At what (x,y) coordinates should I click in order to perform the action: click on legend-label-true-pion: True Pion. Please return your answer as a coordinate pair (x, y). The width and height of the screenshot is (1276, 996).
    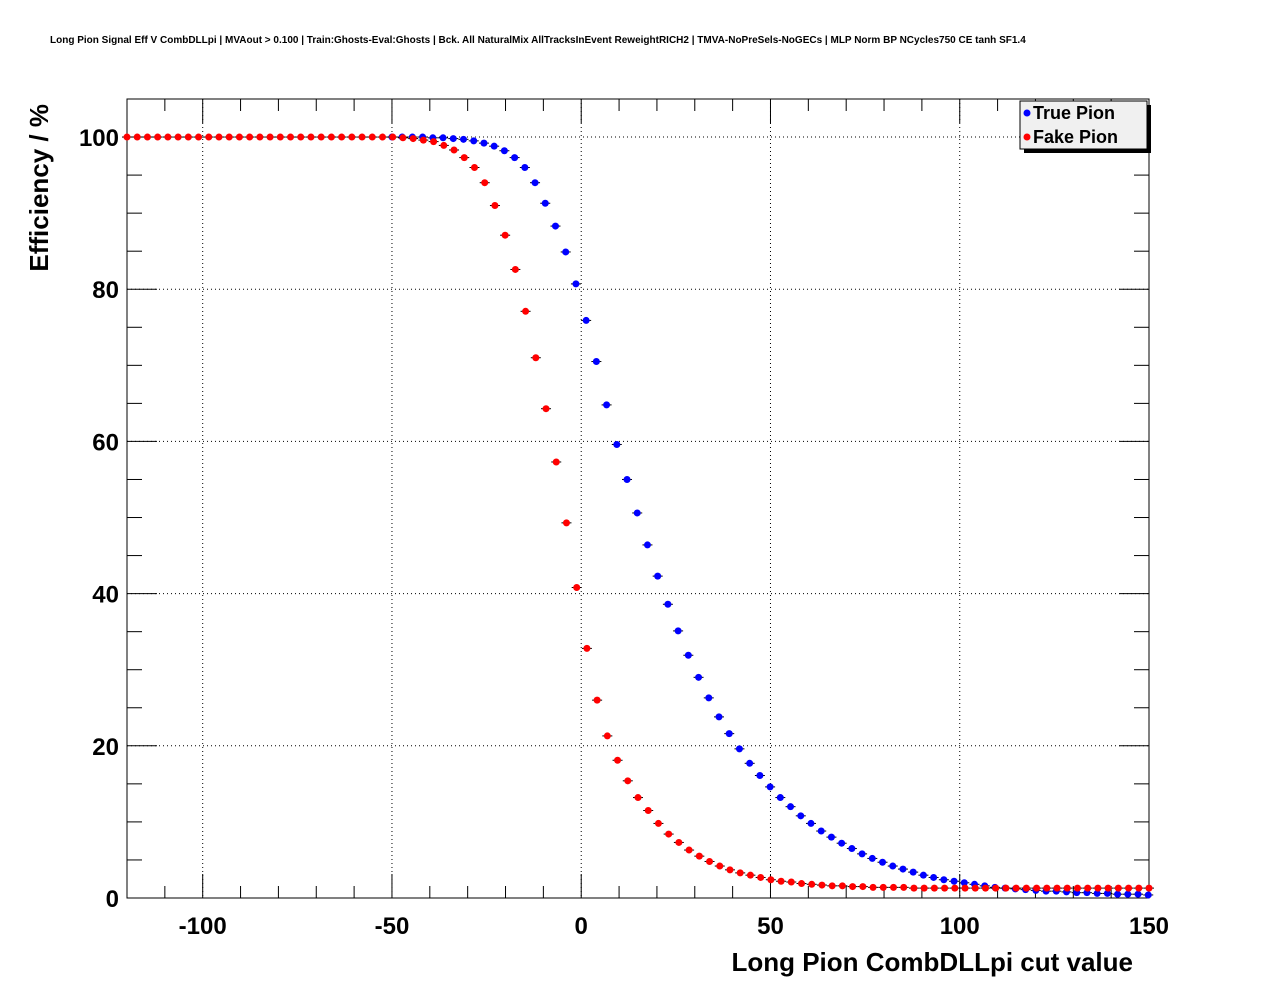
    Looking at the image, I should click on (1074, 113).